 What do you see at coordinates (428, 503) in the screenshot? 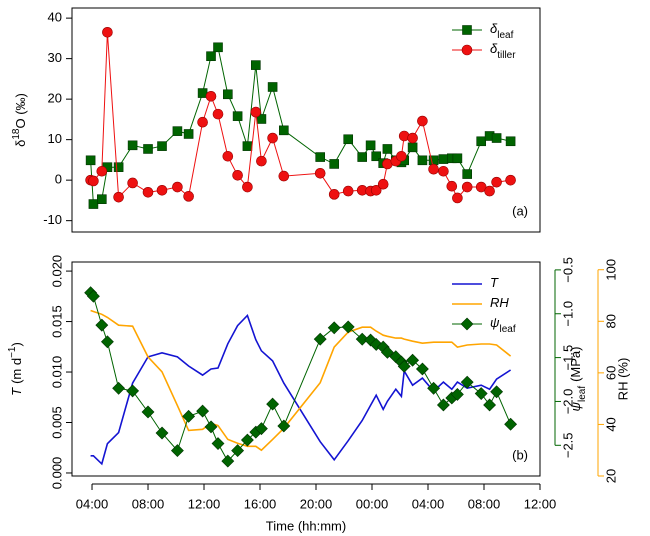
I see `x-tick-label: 04:00` at bounding box center [428, 503].